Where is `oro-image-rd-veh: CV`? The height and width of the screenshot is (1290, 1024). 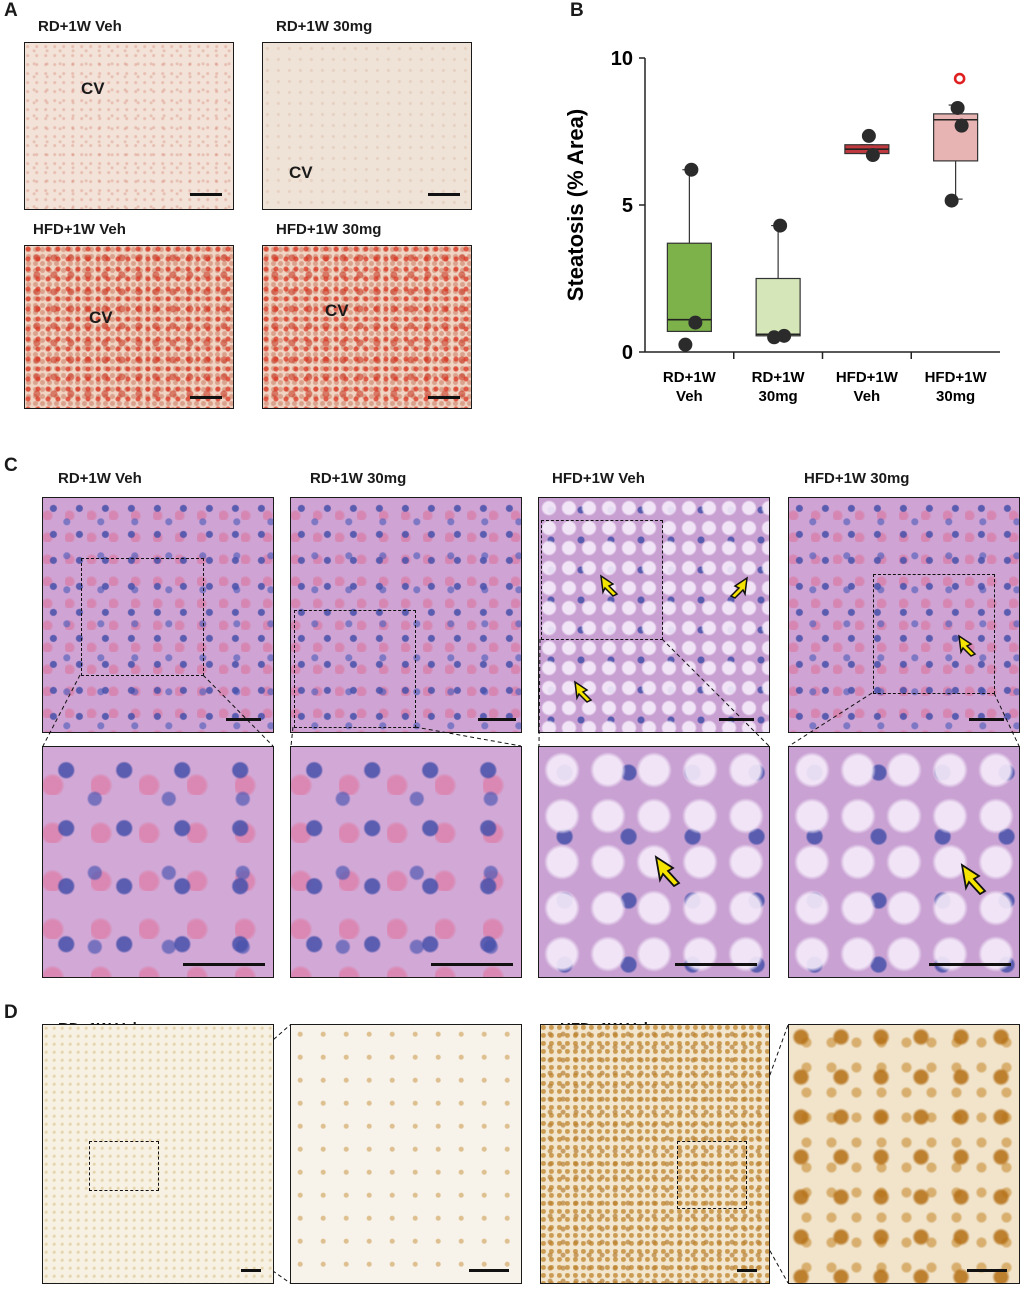 oro-image-rd-veh: CV is located at coordinates (129, 126).